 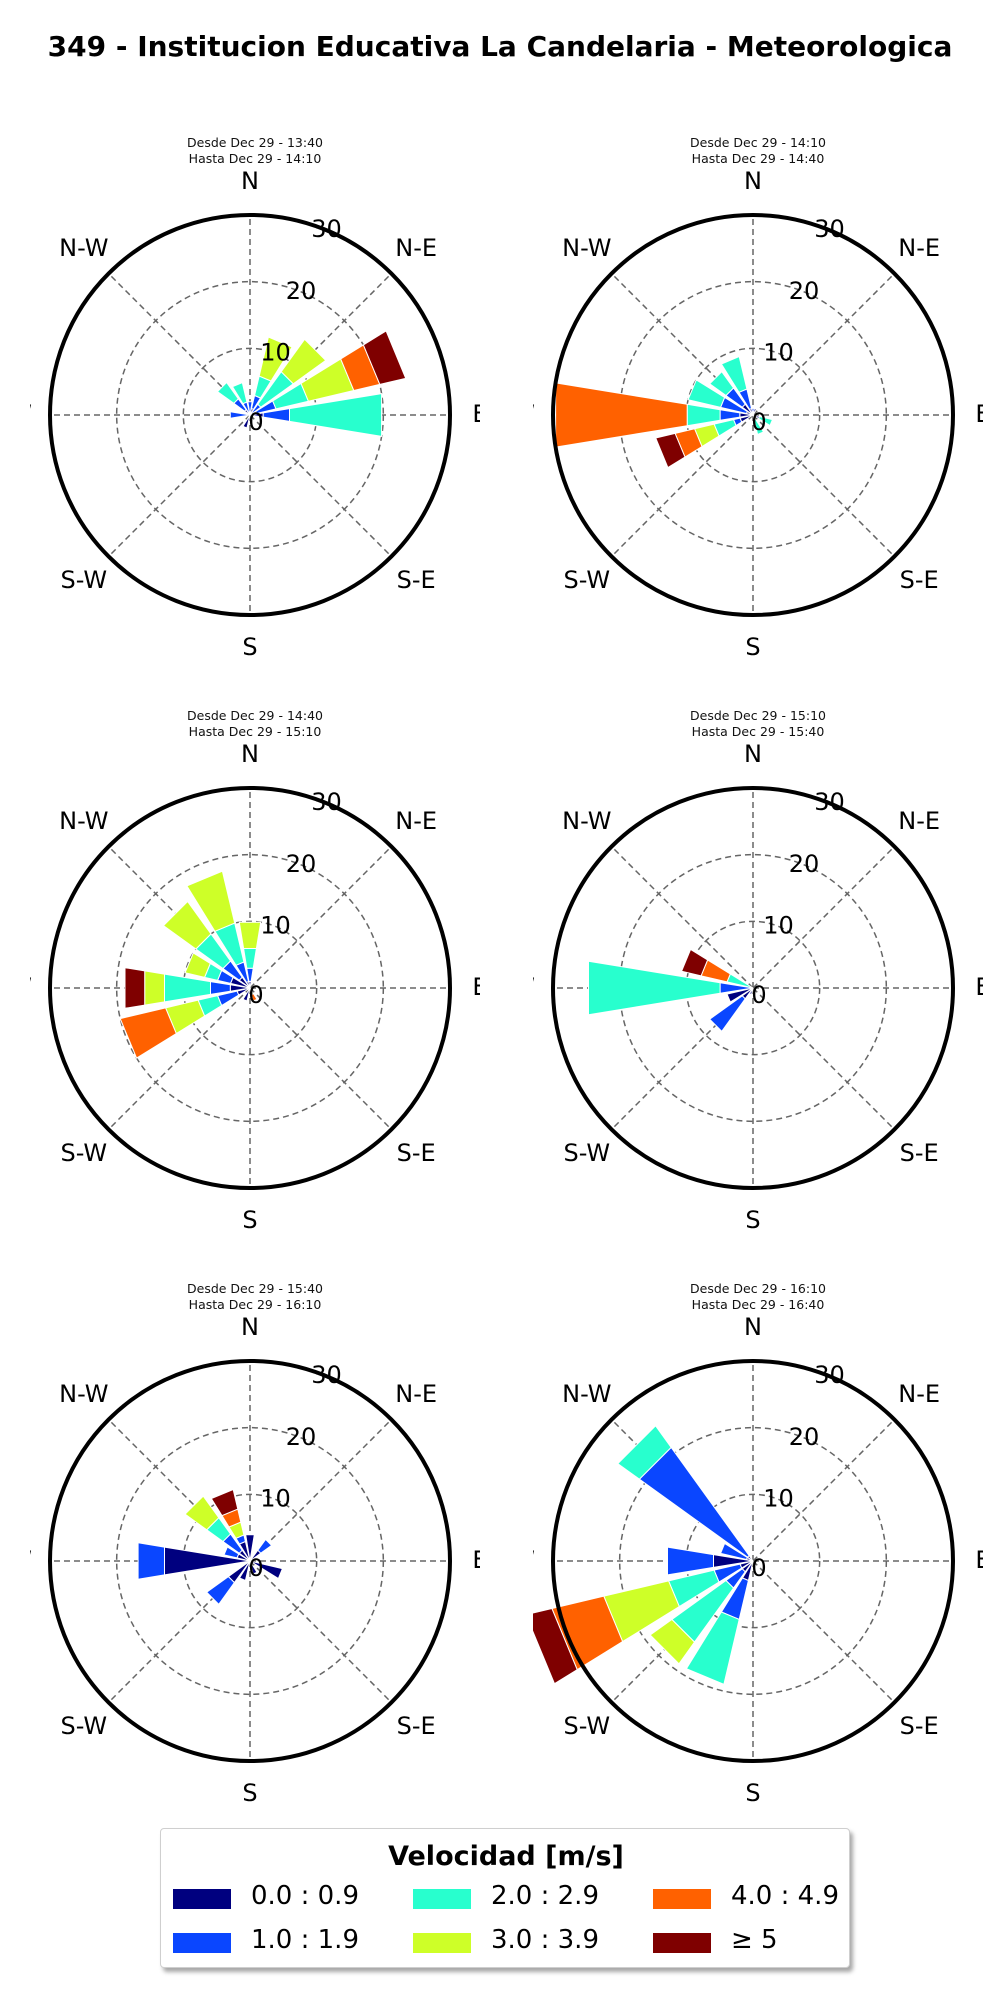 What do you see at coordinates (255, 142) in the screenshot?
I see `panel-1-desde: Desde Dec 29 - 13:40` at bounding box center [255, 142].